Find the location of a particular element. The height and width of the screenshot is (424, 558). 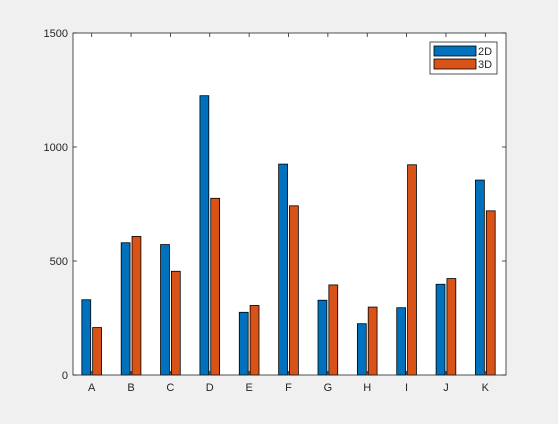

x-tick-label: A is located at coordinates (92, 388).